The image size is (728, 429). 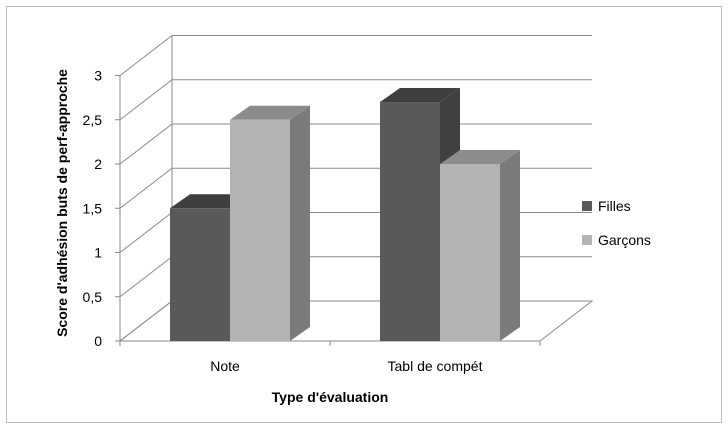 I want to click on y-axis-title: Score d'adhésion buts de perf-approche, so click(x=62, y=203).